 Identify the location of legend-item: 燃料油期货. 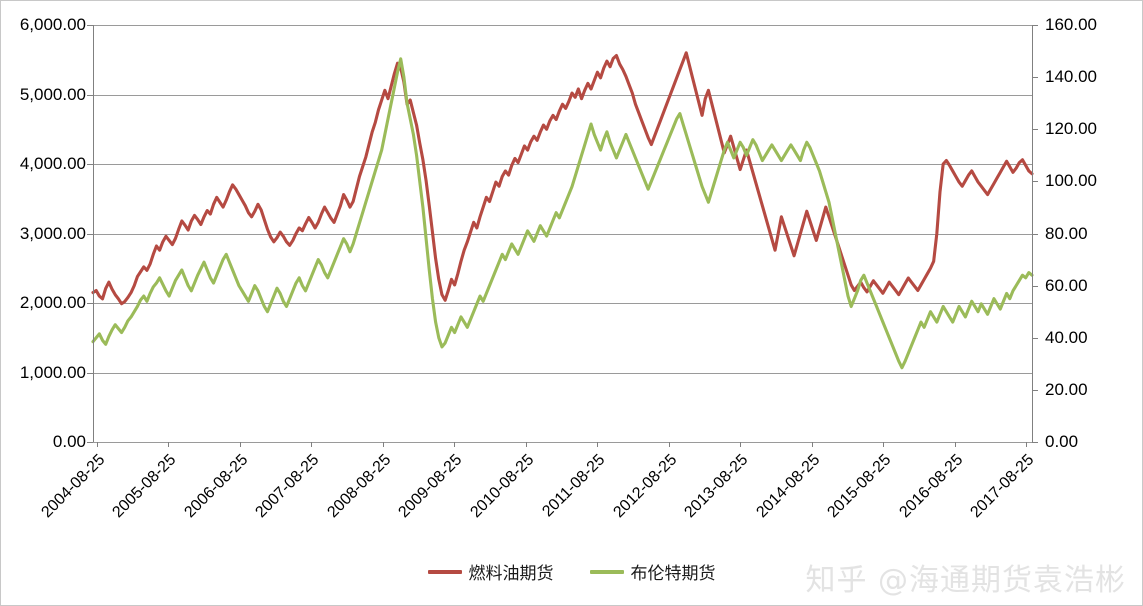
(490, 571).